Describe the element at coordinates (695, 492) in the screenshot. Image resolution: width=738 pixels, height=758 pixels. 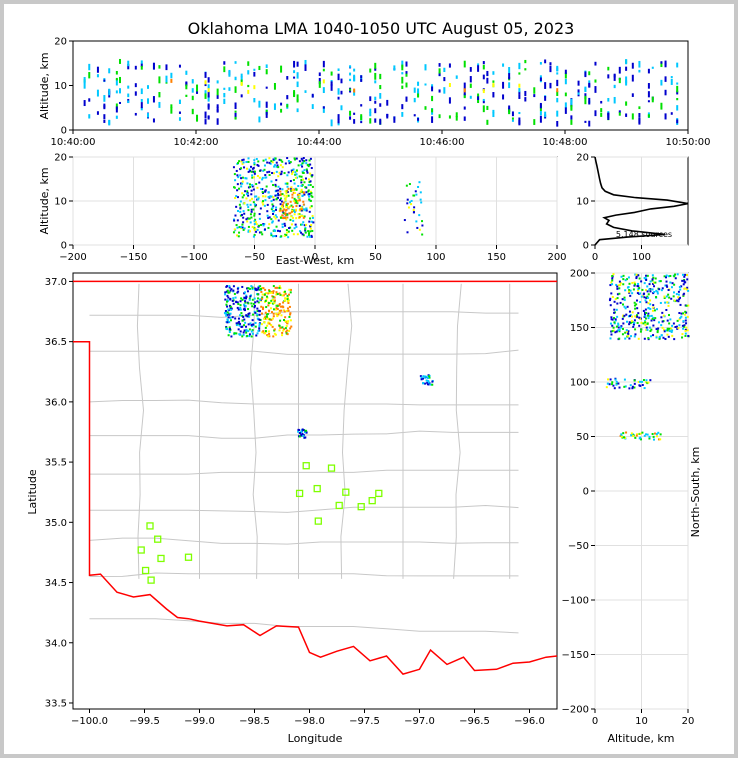
I see `north-south-ylabel: North-South, km` at that location.